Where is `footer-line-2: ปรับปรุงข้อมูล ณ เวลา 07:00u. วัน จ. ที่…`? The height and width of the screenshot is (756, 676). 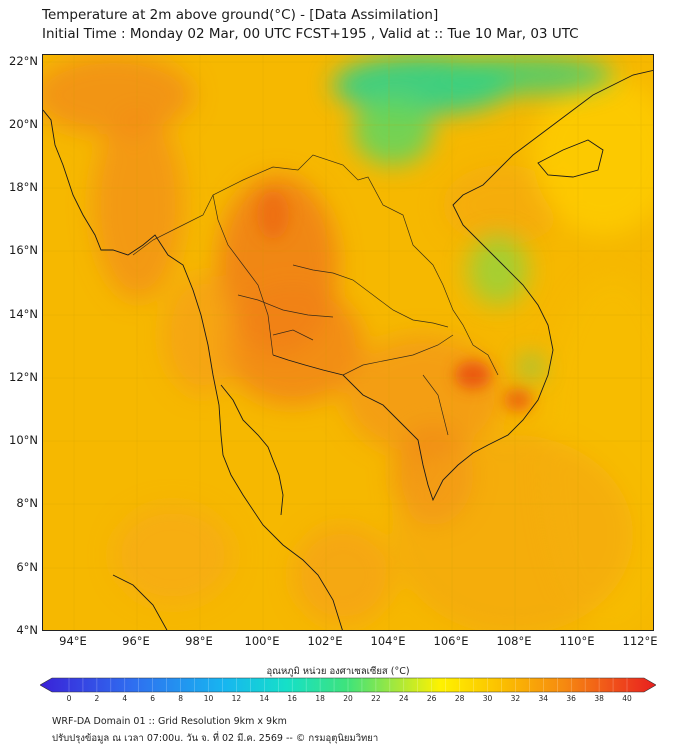 footer-line-2: ปรับปรุงข้อมูล ณ เวลา 07:00u. วัน จ. ที่… is located at coordinates (215, 738).